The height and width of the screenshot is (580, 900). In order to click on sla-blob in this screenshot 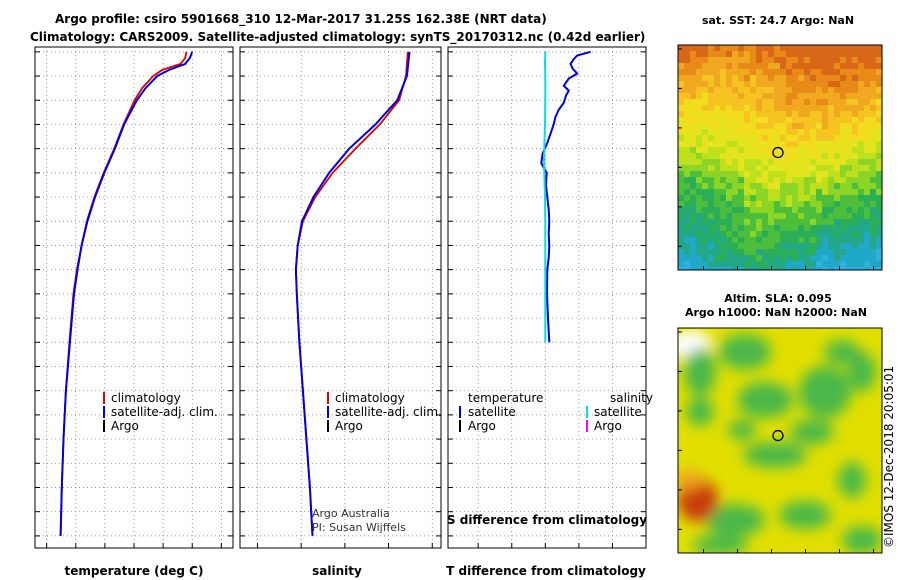, I will do `click(691, 480)`.